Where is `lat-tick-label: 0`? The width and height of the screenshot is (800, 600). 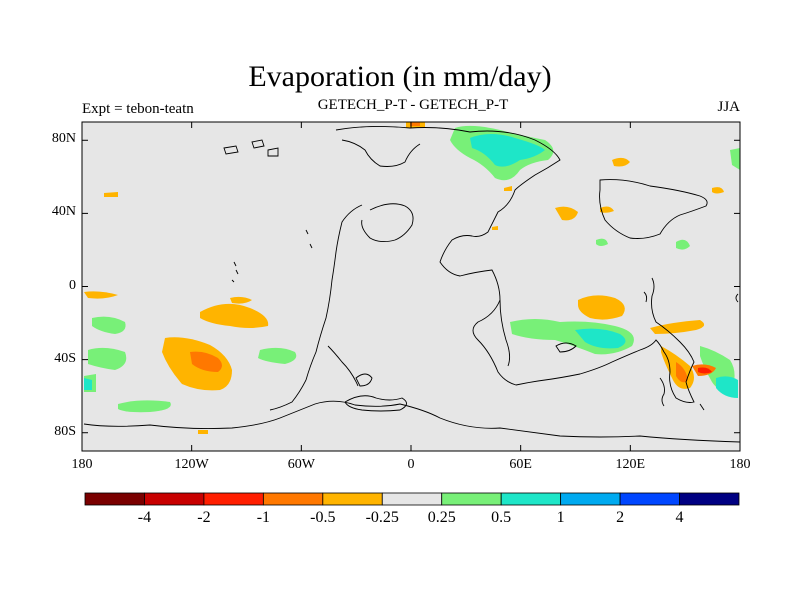
lat-tick-label: 0 is located at coordinates (72, 285).